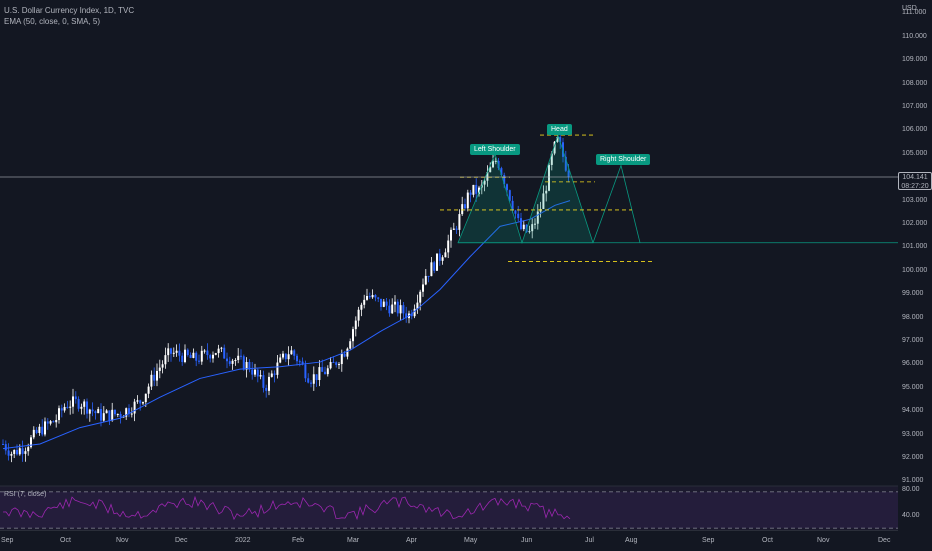 Image resolution: width=932 pixels, height=551 pixels. Describe the element at coordinates (471, 540) in the screenshot. I see `time-tick: May` at that location.